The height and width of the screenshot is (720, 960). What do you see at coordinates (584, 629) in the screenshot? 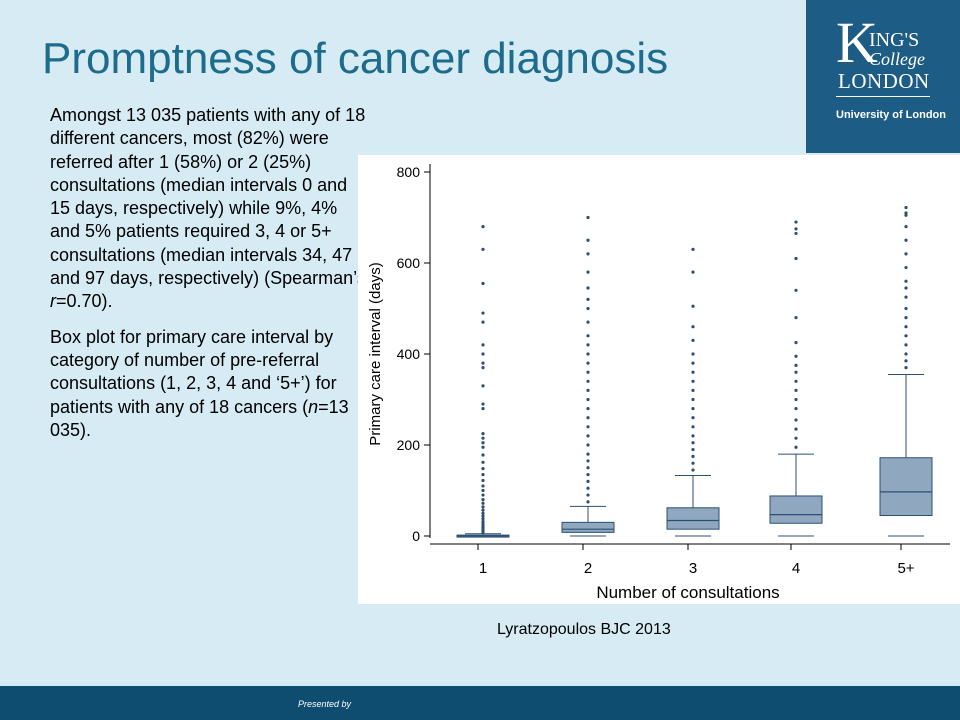
I see `citation: Lyratzopoulos BJC 2013` at bounding box center [584, 629].